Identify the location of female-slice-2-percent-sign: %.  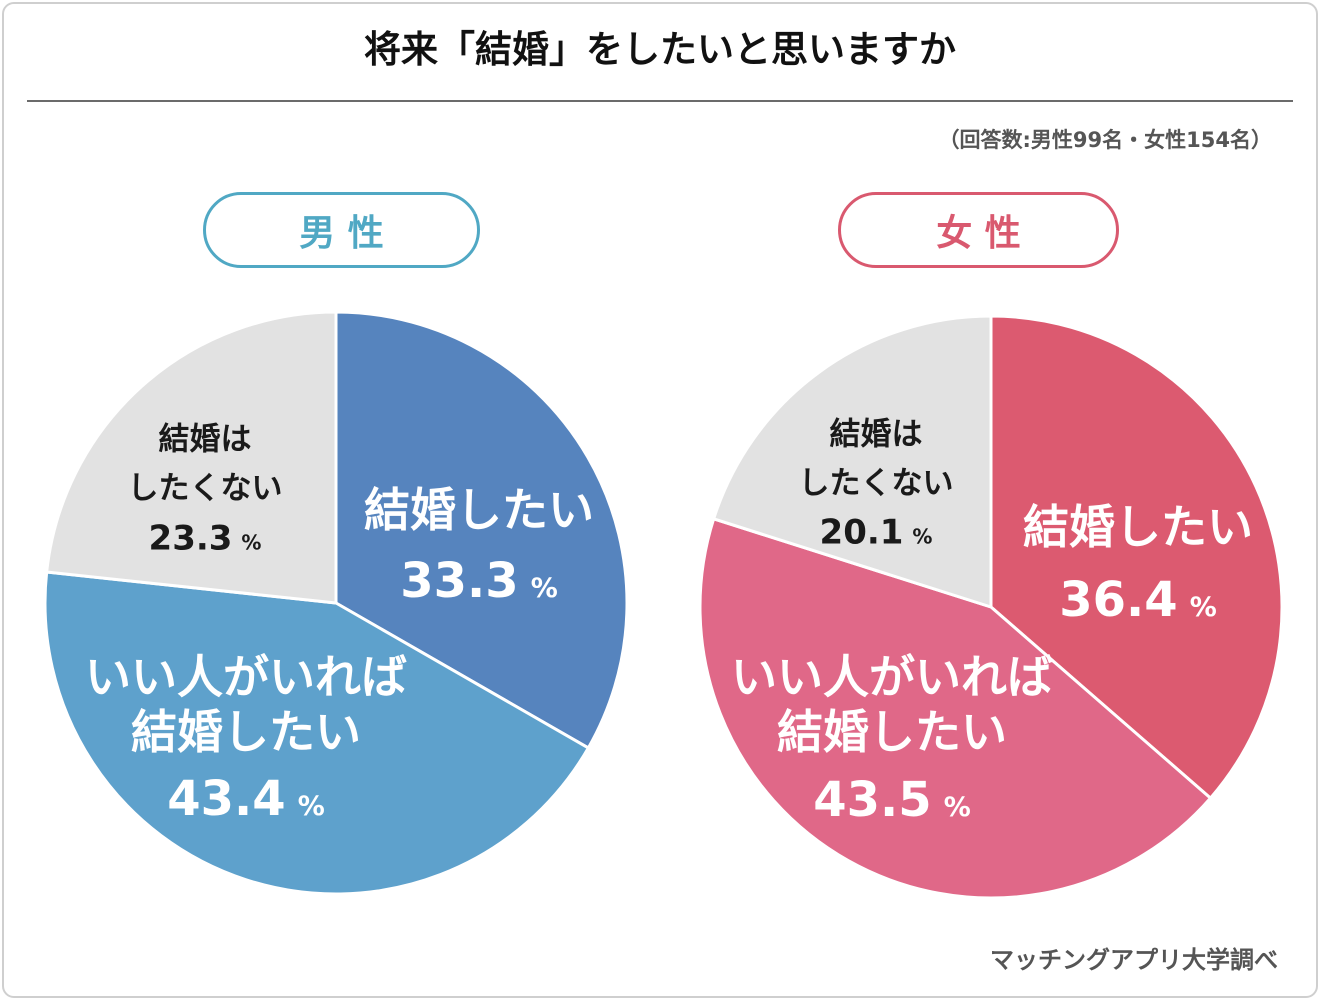
(957, 807).